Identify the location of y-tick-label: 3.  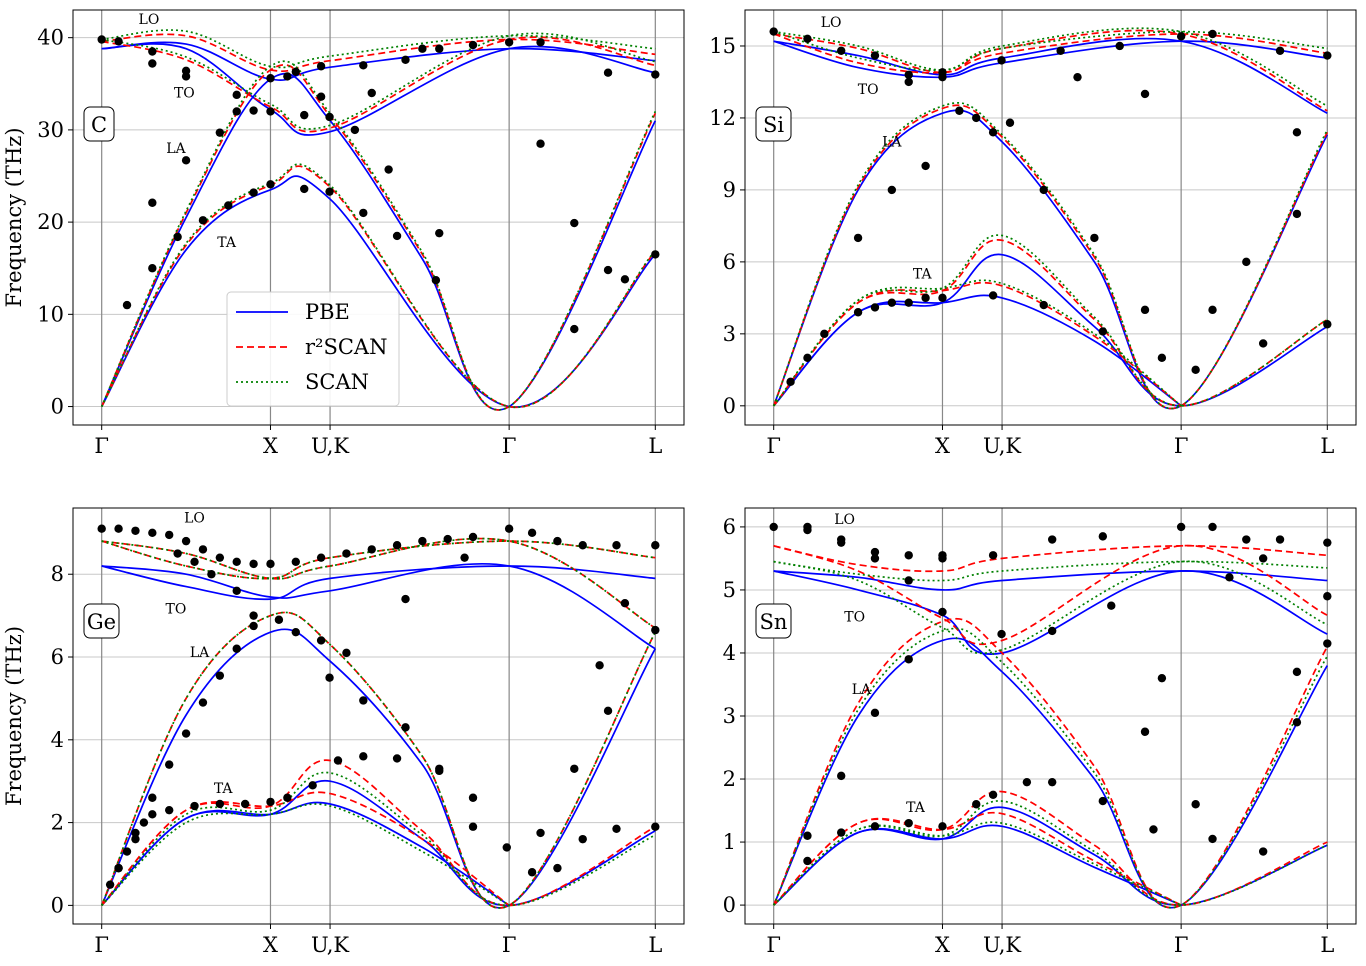
(729, 716).